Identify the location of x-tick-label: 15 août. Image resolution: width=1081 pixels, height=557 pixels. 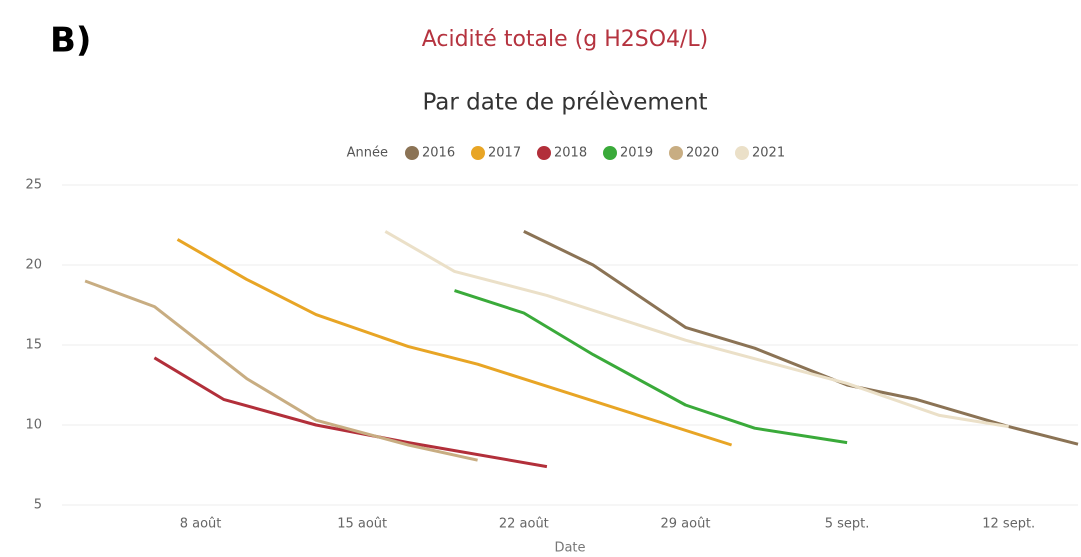
(362, 524).